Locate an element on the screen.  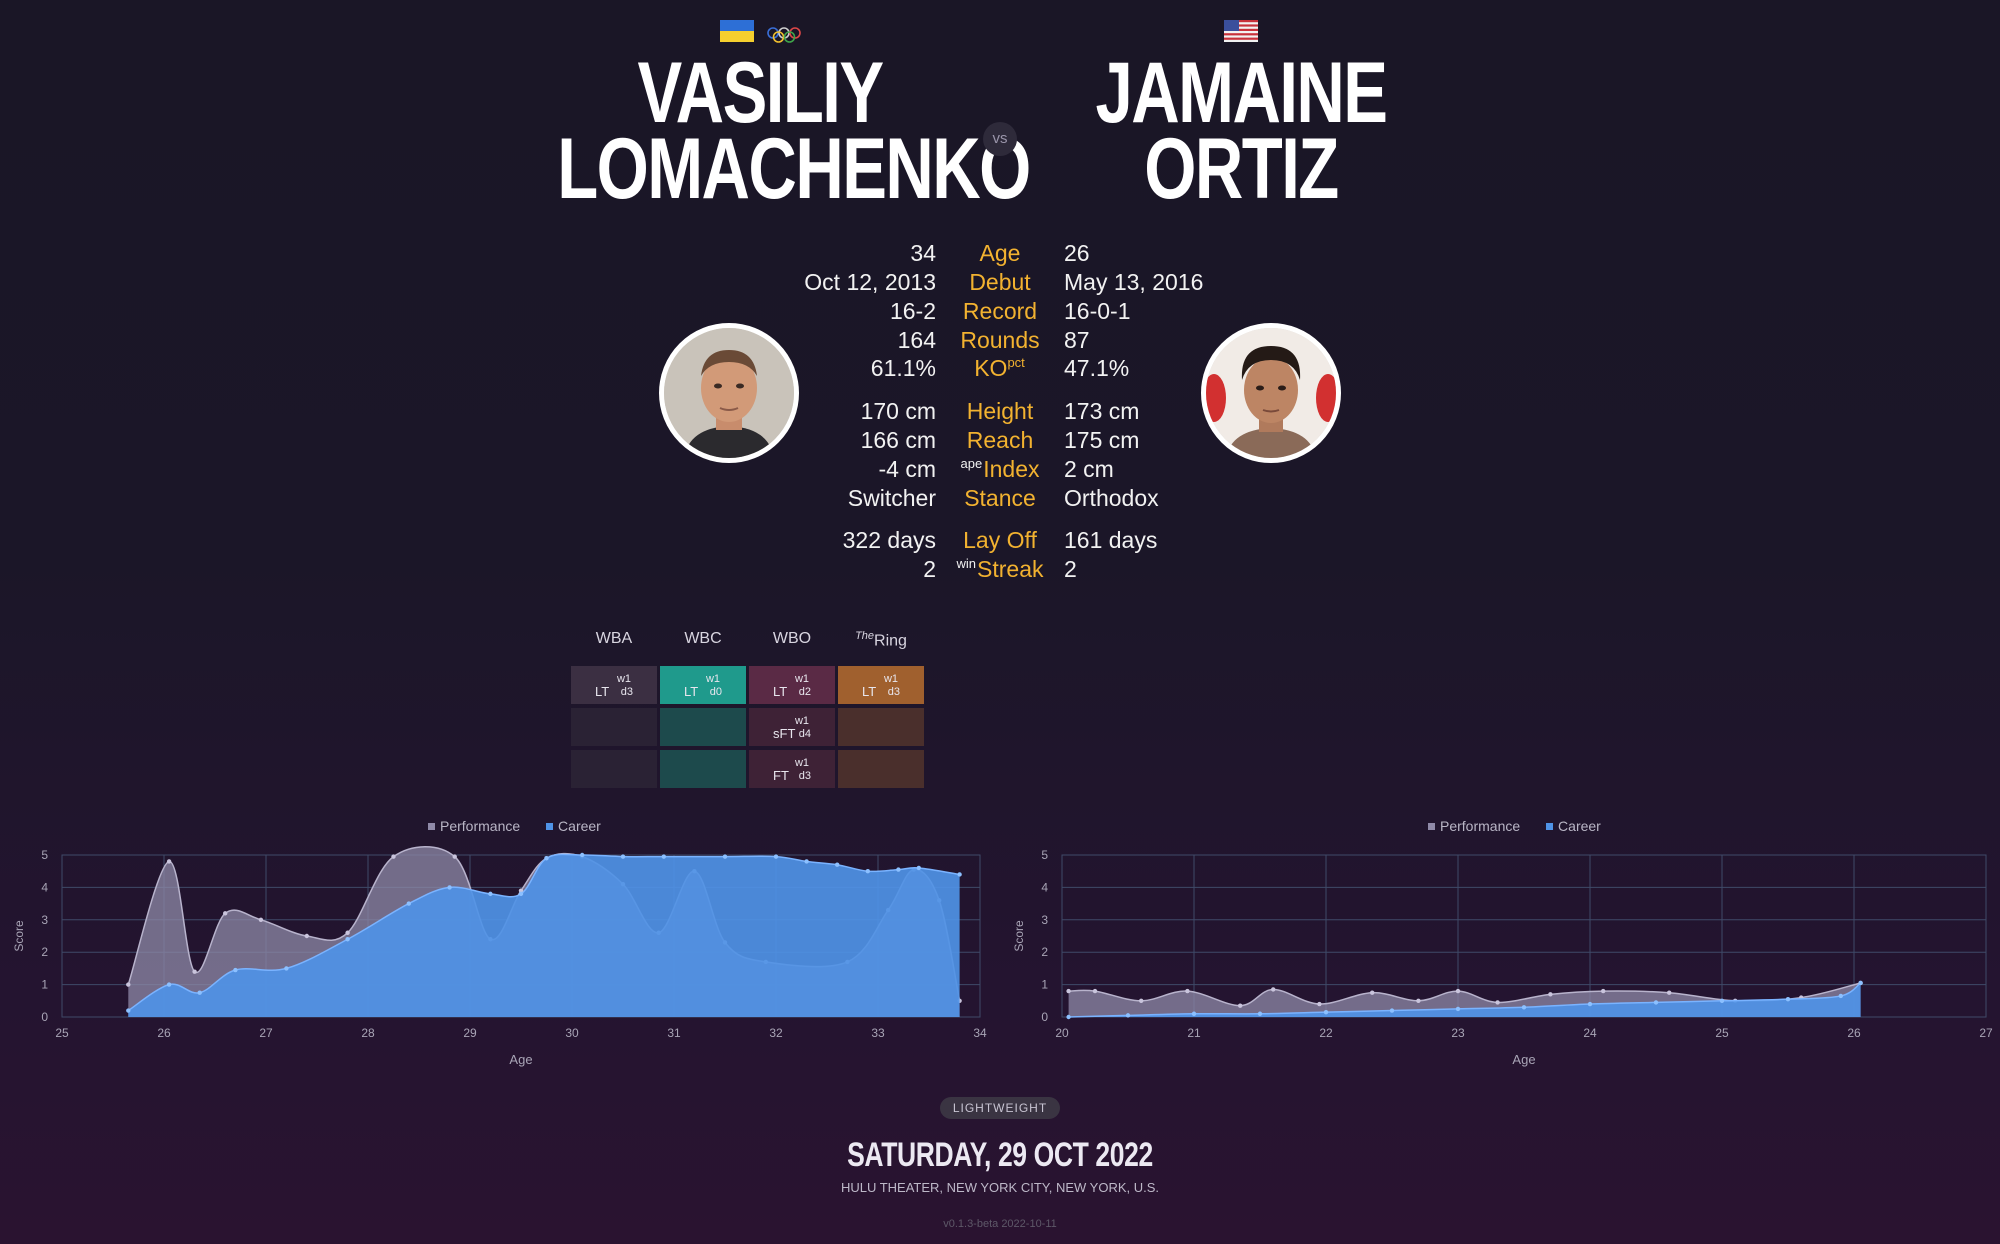
chart-gridlines is located at coordinates (1524, 936).